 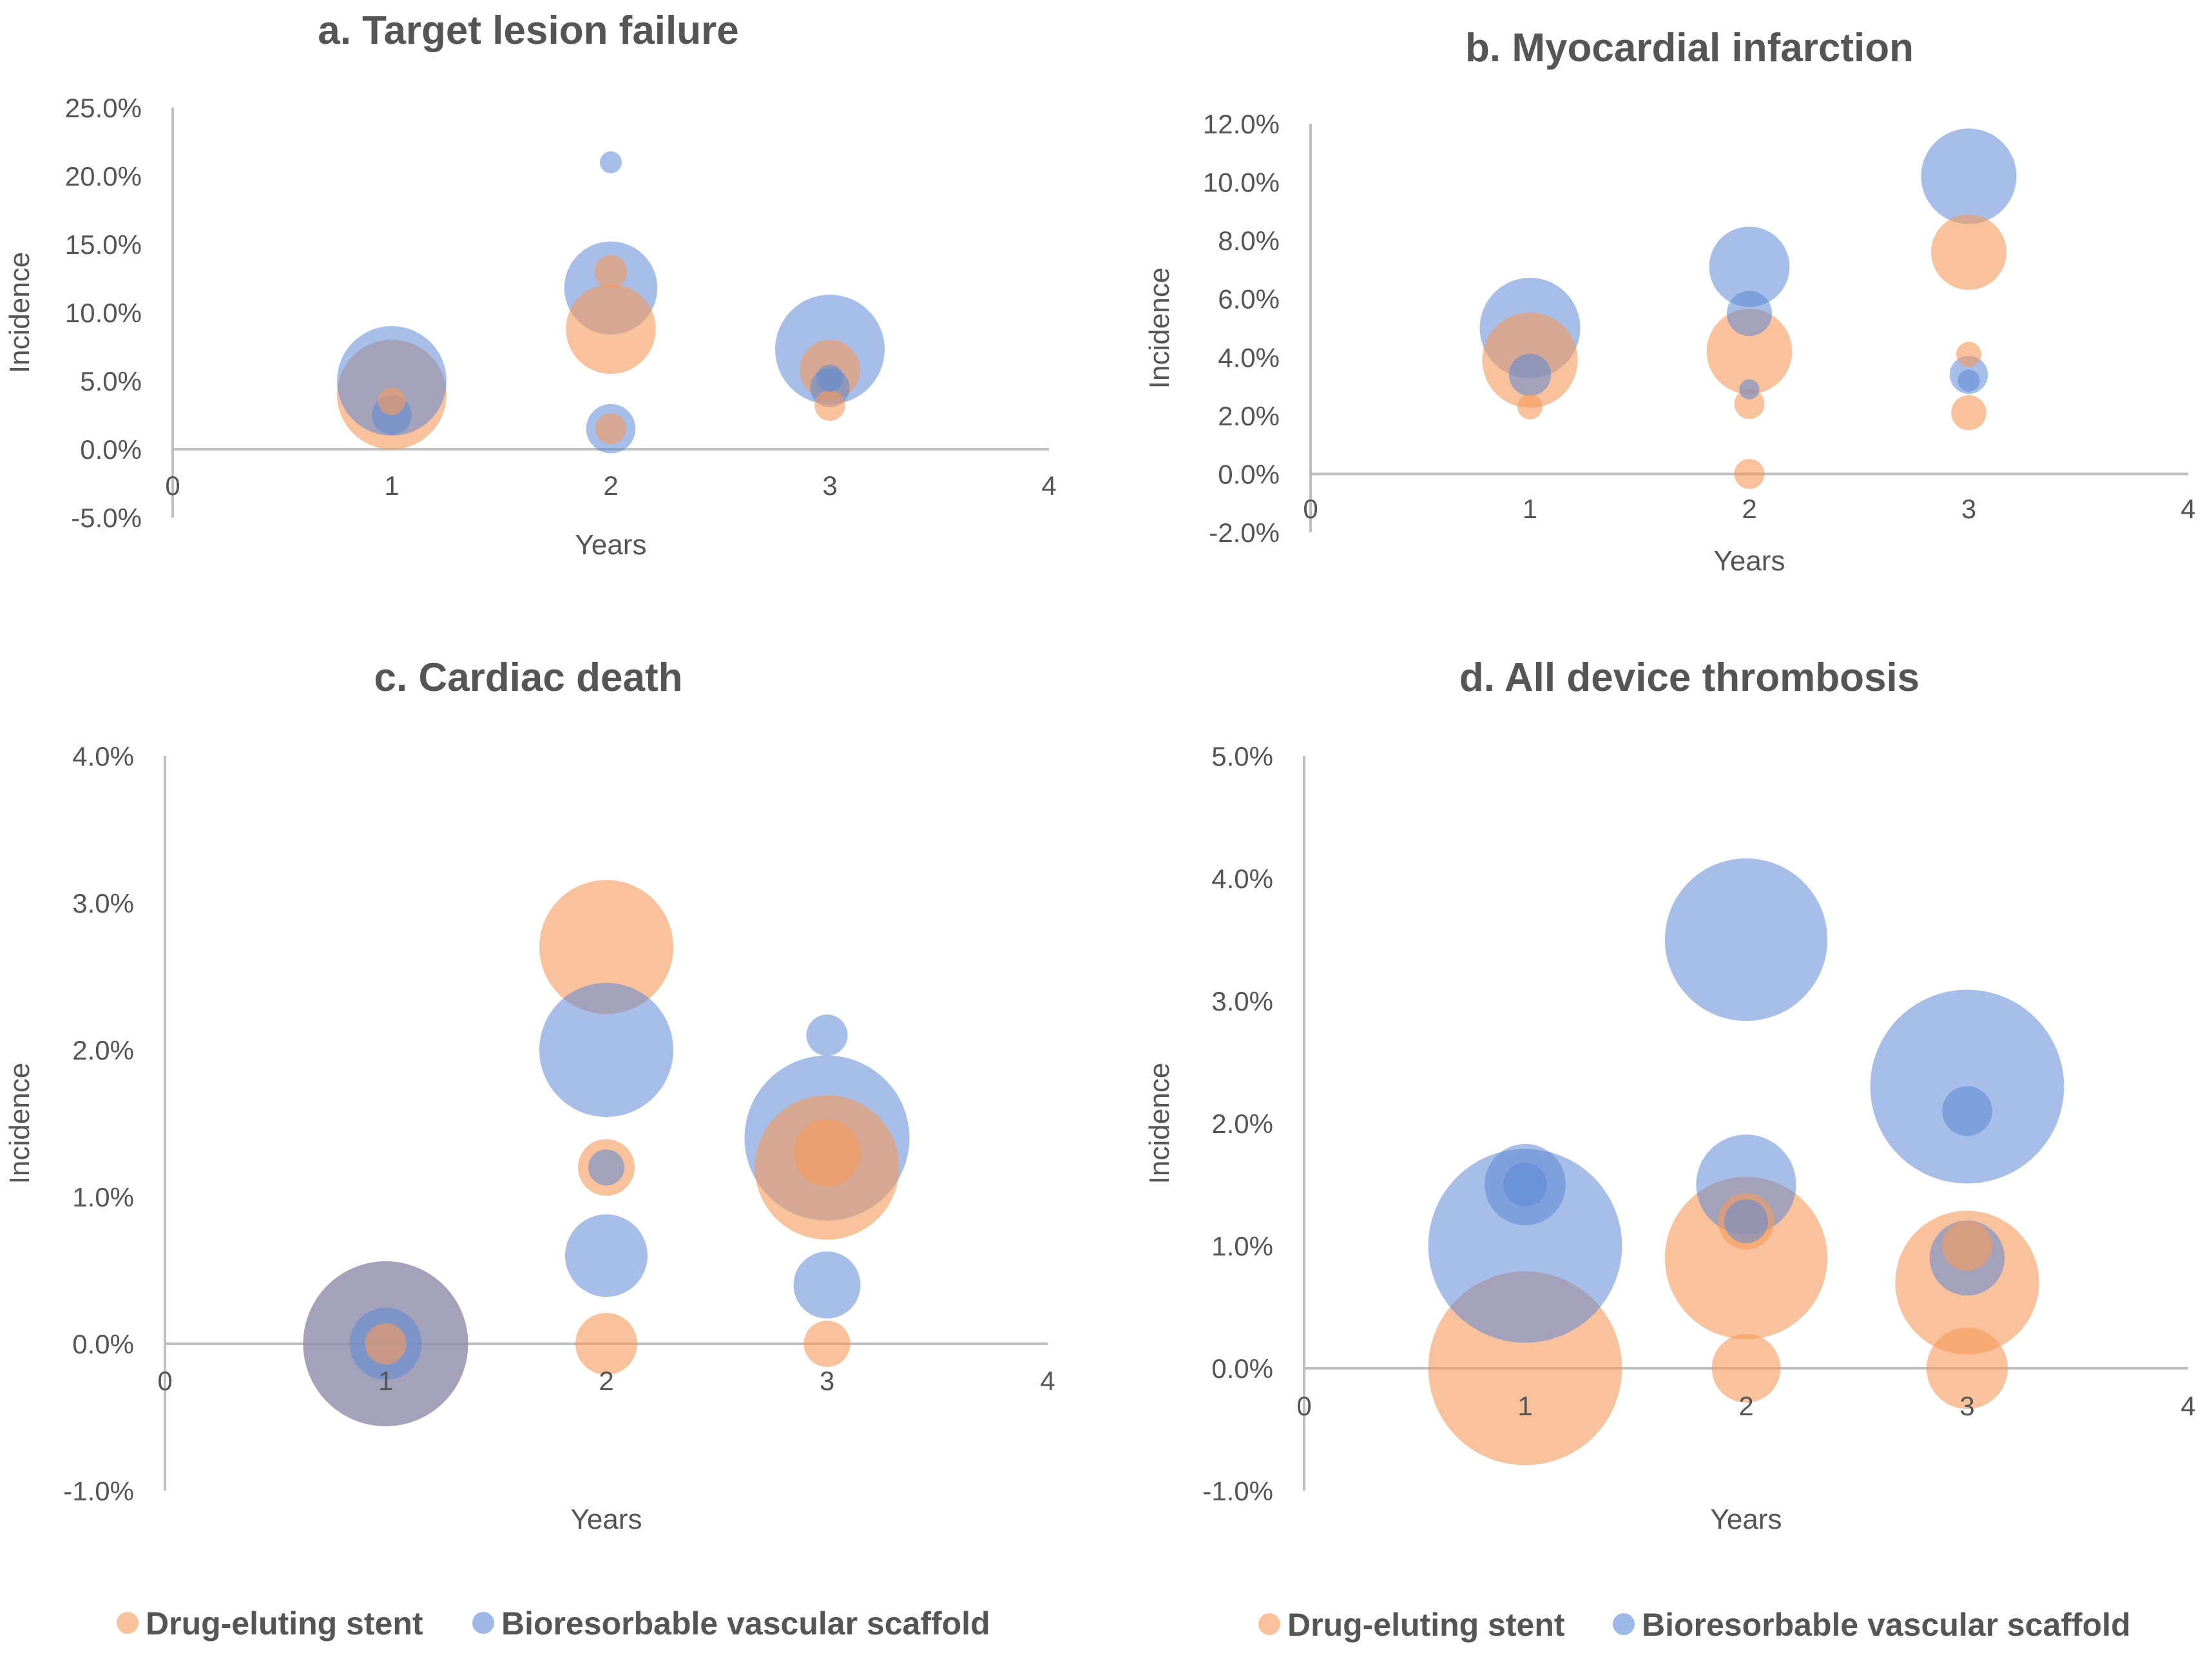 What do you see at coordinates (103, 176) in the screenshot?
I see `y-tick-label: 20.0%` at bounding box center [103, 176].